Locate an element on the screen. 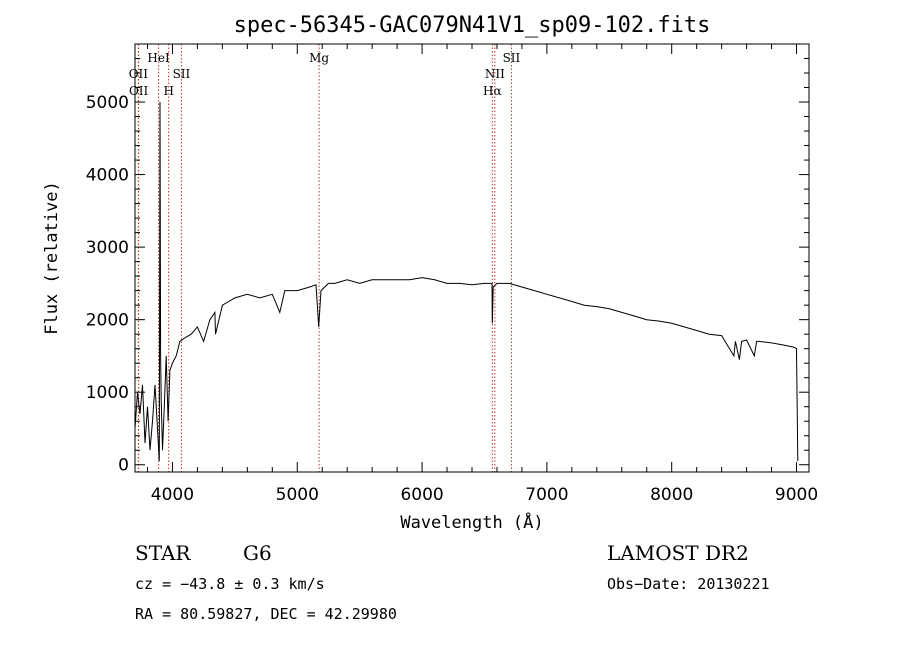 Image resolution: width=900 pixels, height=649 pixels. object-class: STAR is located at coordinates (163, 553).